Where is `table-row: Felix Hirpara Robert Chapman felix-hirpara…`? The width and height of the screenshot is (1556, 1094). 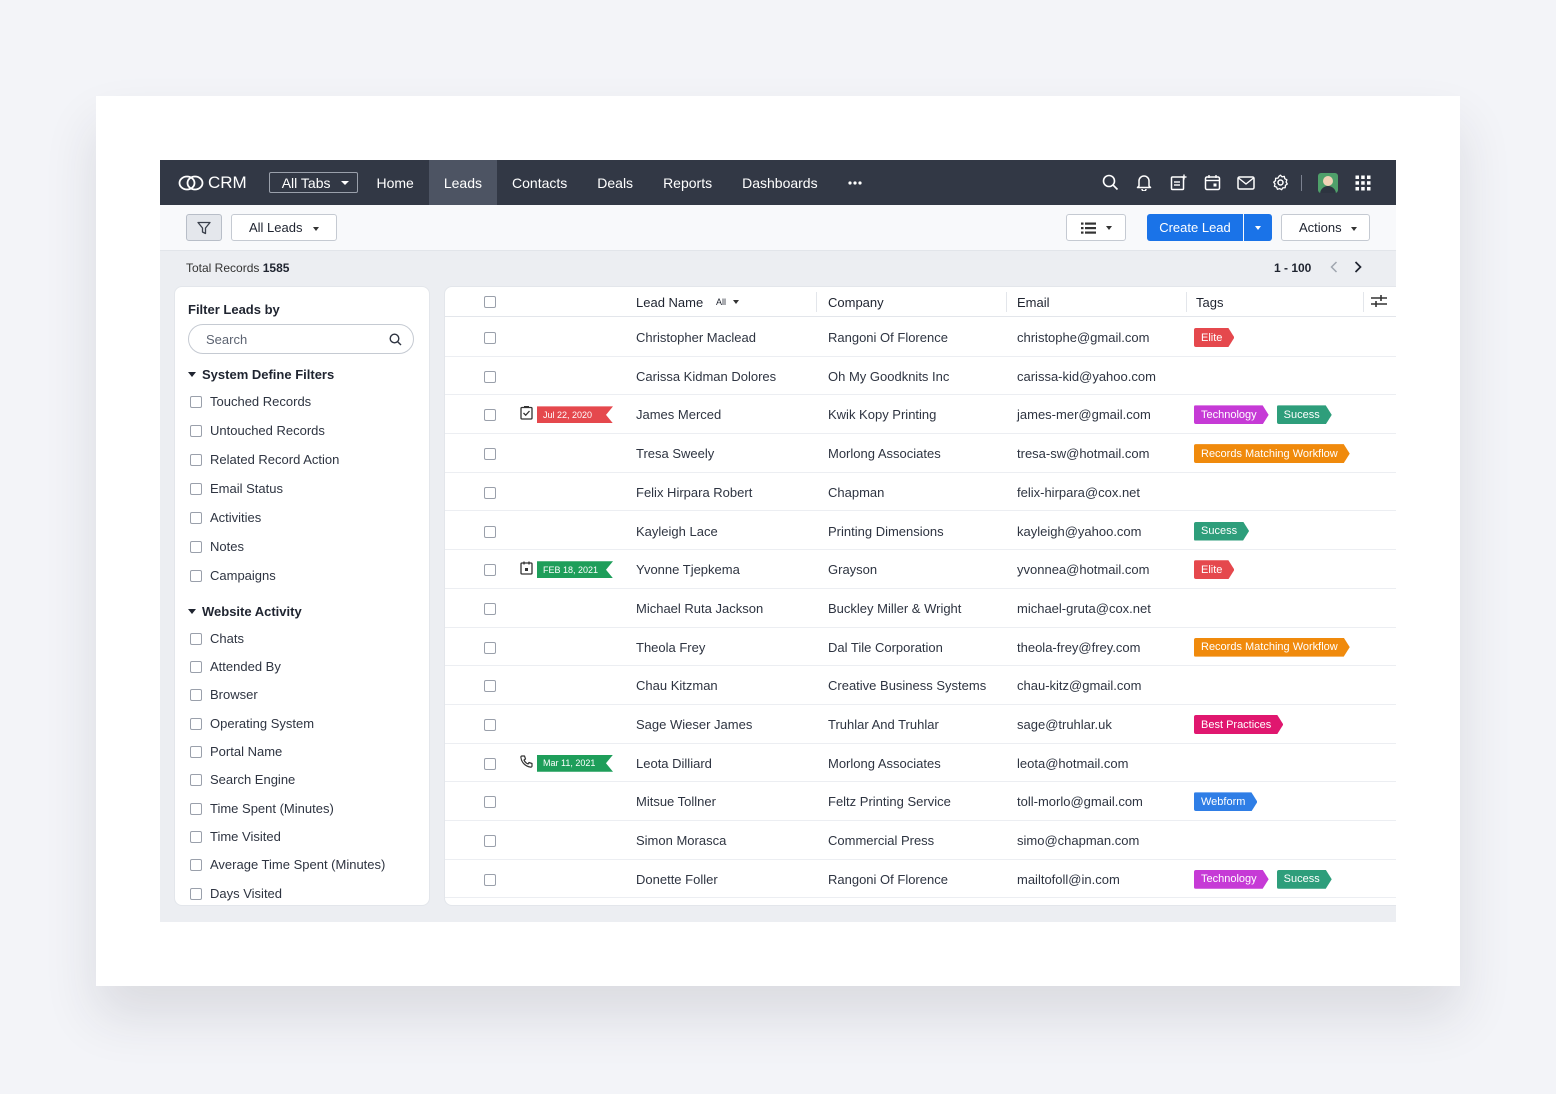
table-row: Felix Hirpara Robert Chapman felix-hirpara… is located at coordinates (920, 492).